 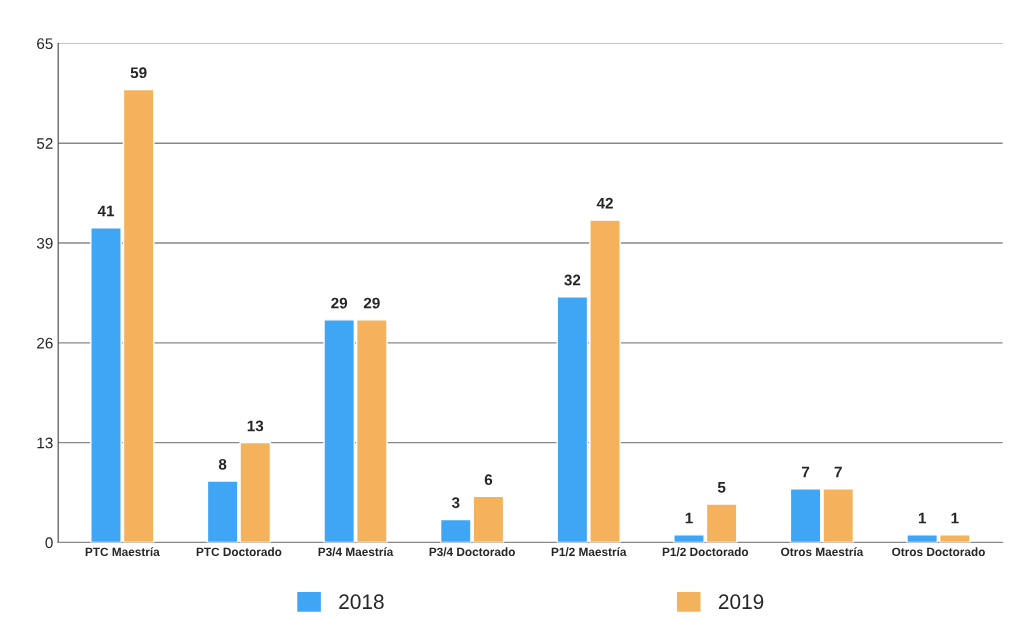 I want to click on legend-label: 2018, so click(x=361, y=602).